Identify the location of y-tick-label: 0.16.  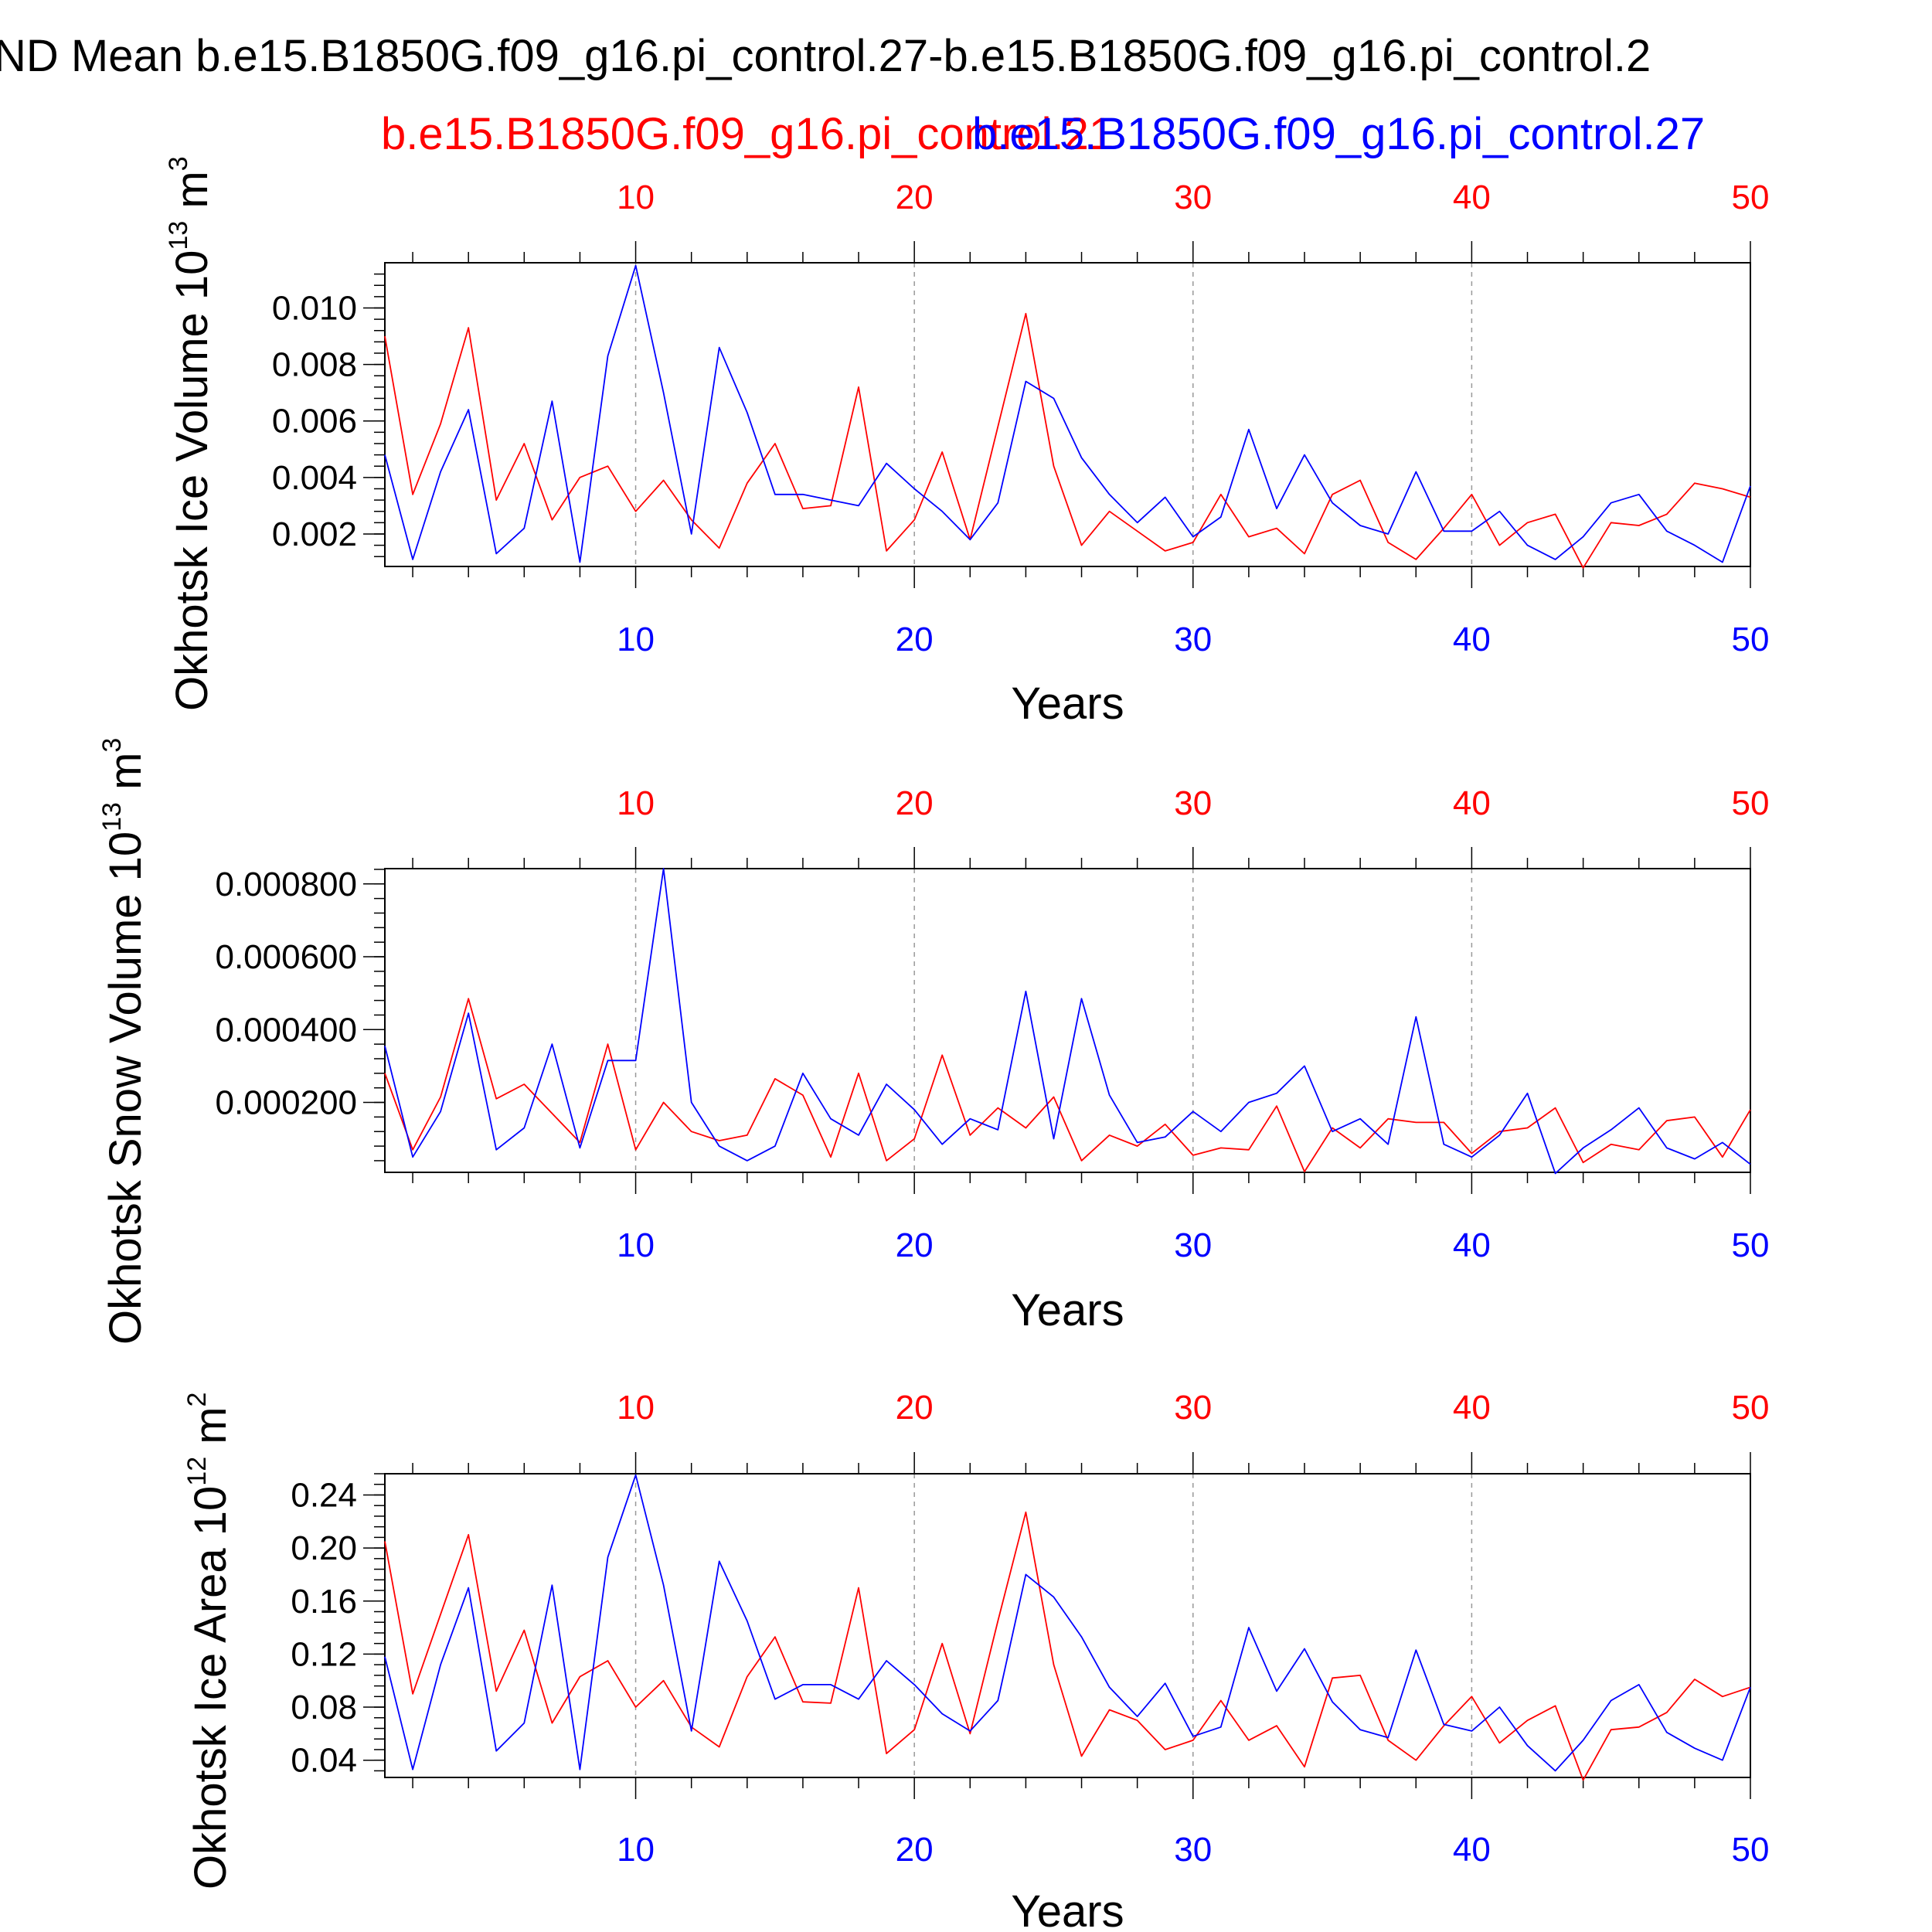
(324, 1602).